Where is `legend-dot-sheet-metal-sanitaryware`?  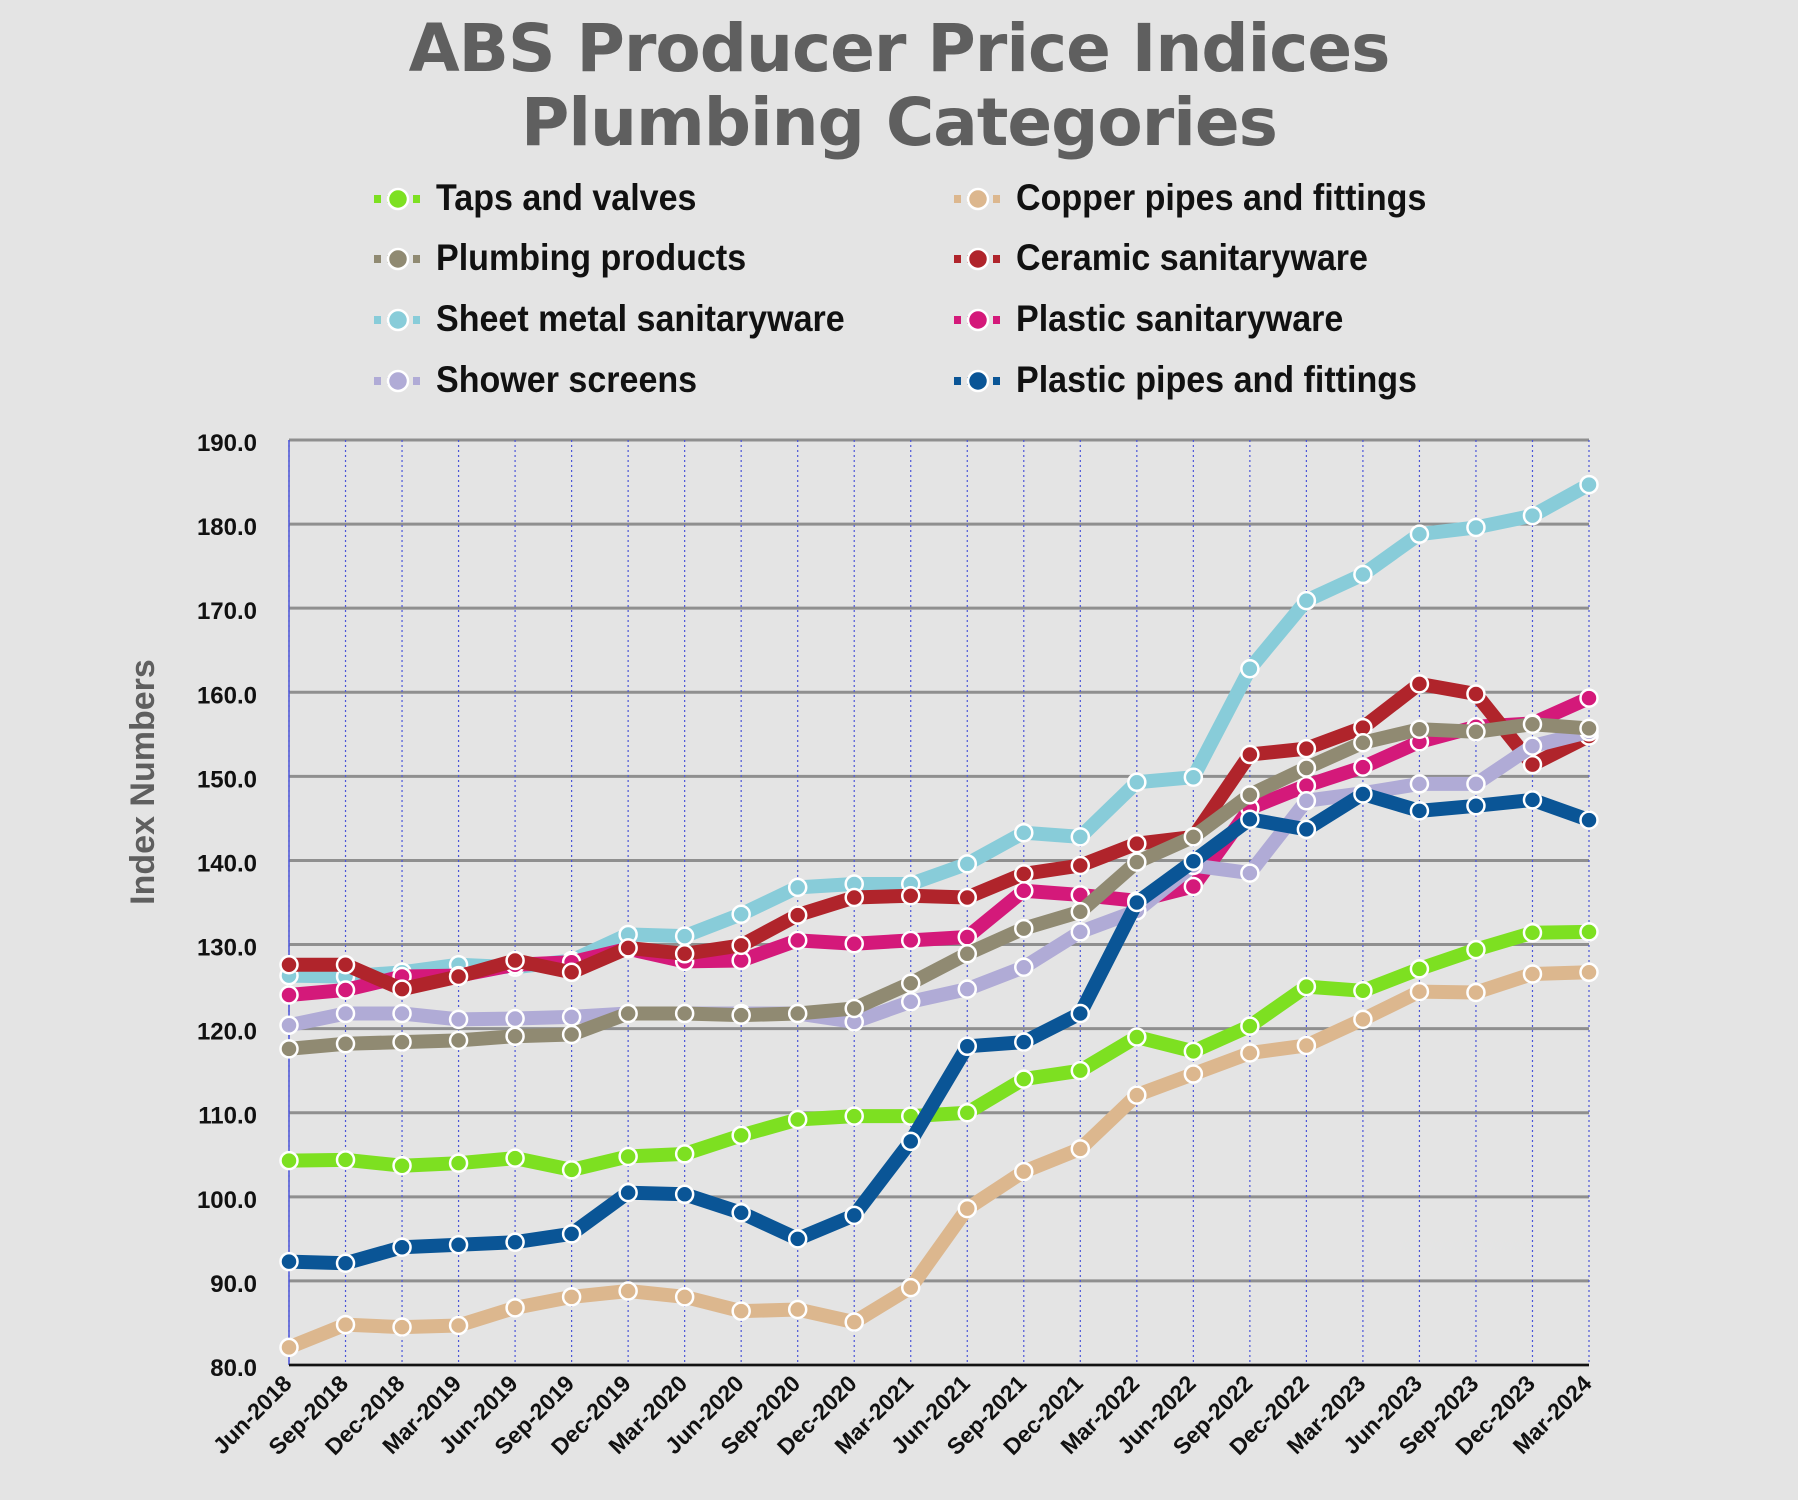 legend-dot-sheet-metal-sanitaryware is located at coordinates (398, 320).